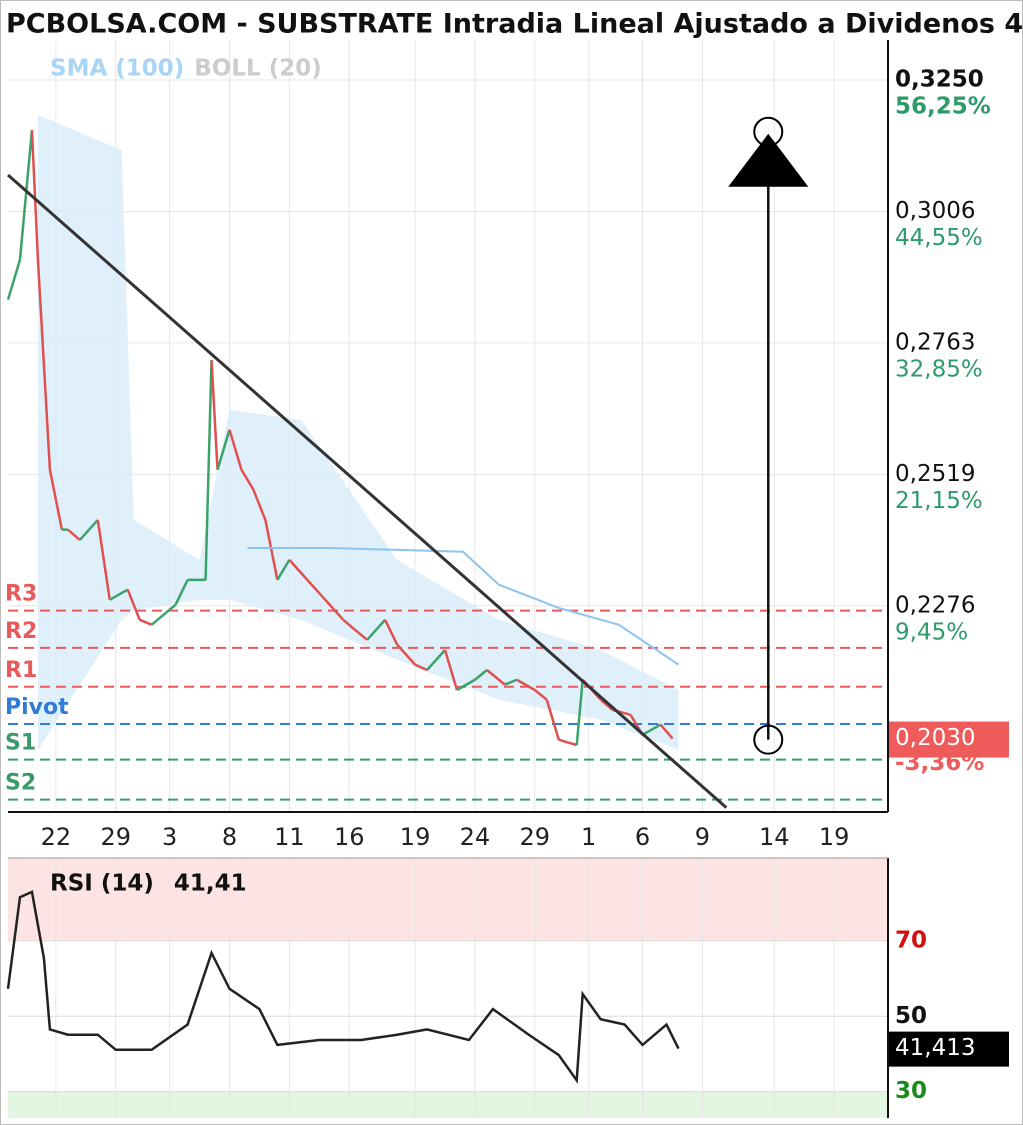 The height and width of the screenshot is (1125, 1023). What do you see at coordinates (475, 837) in the screenshot?
I see `x-tick-label: 24` at bounding box center [475, 837].